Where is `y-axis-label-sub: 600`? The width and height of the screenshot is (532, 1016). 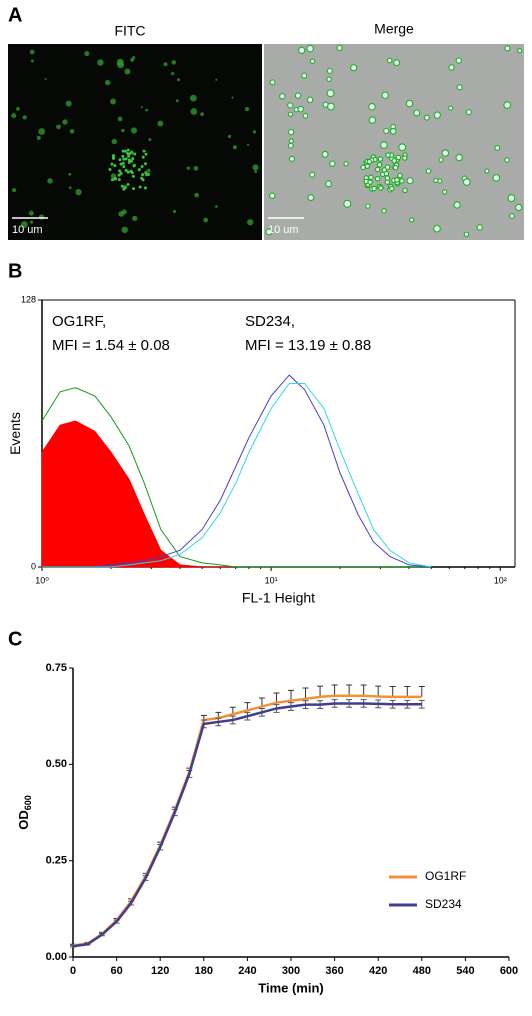
y-axis-label-sub: 600 is located at coordinates (28, 802).